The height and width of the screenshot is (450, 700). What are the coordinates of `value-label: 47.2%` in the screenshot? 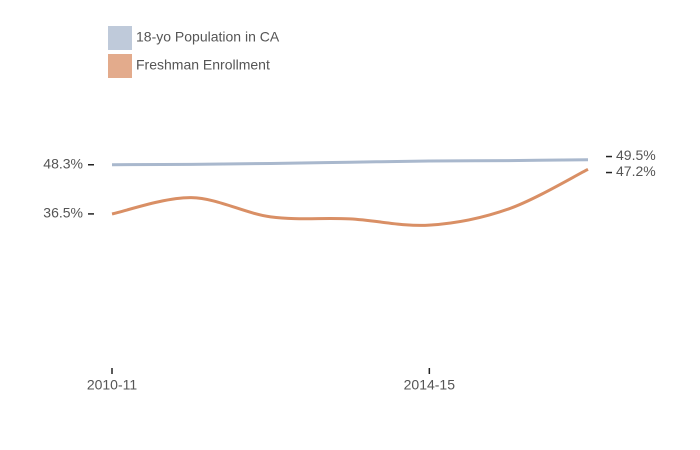 It's located at (636, 171).